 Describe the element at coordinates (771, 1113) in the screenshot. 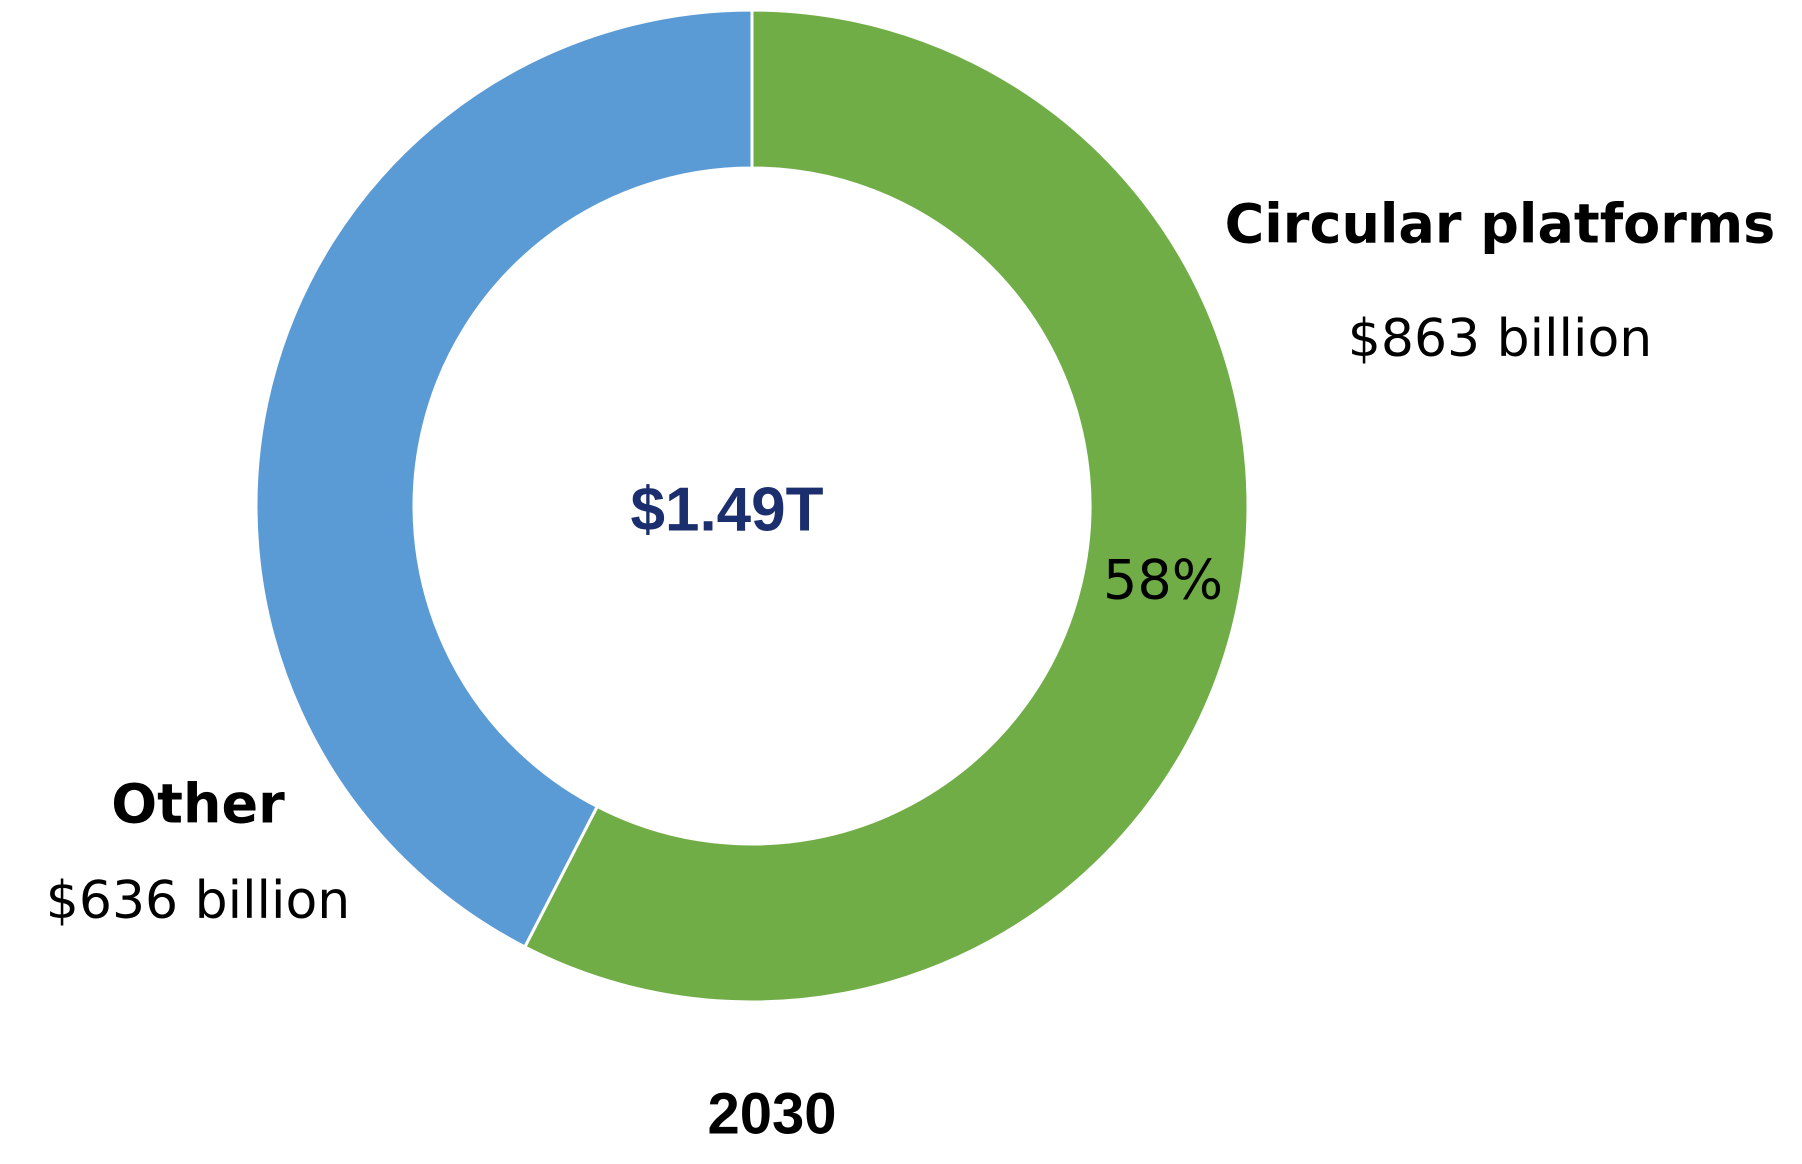

I see `chart-title: 2030` at that location.